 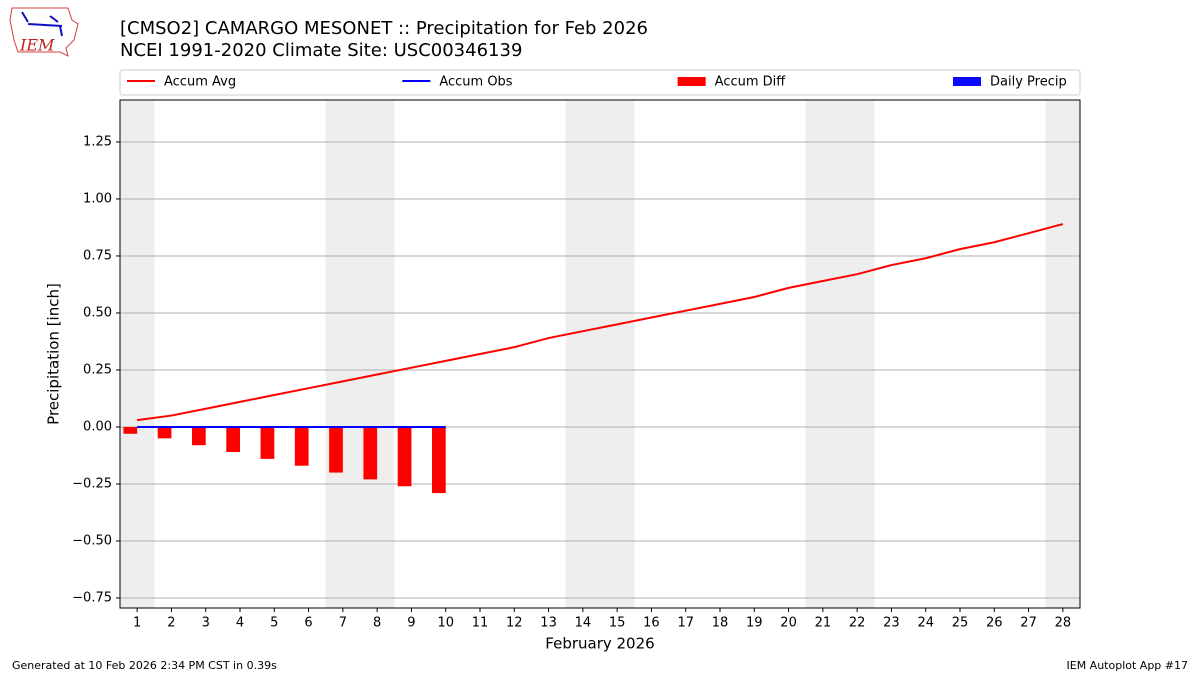 I want to click on x-tick-label: 17, so click(x=685, y=623).